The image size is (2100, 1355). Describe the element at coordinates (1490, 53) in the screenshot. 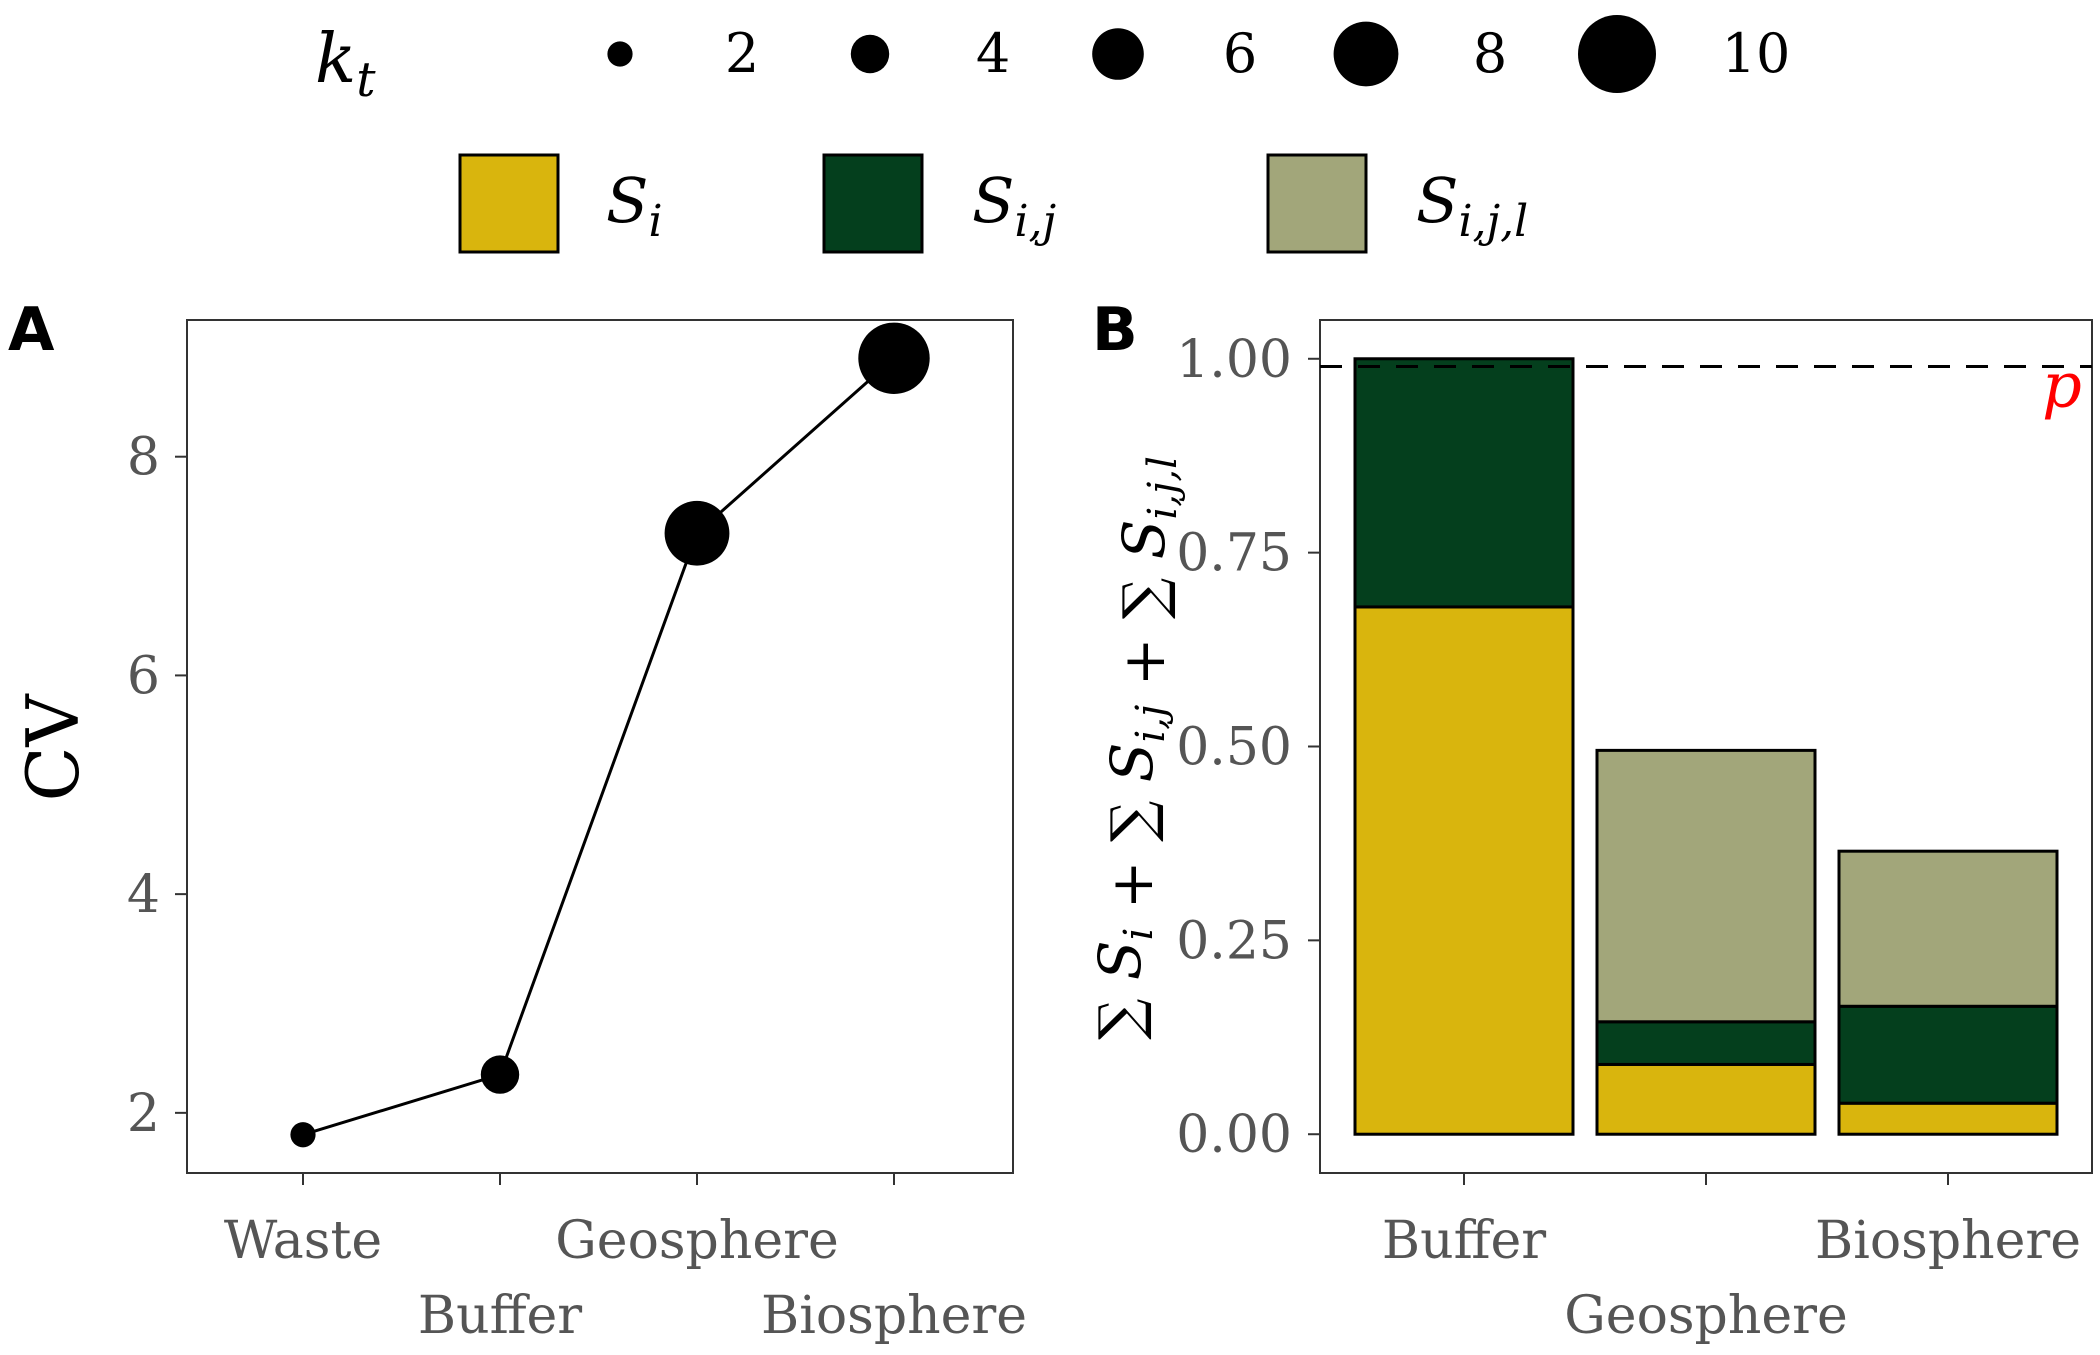

I see `size-legend-value: 8` at that location.